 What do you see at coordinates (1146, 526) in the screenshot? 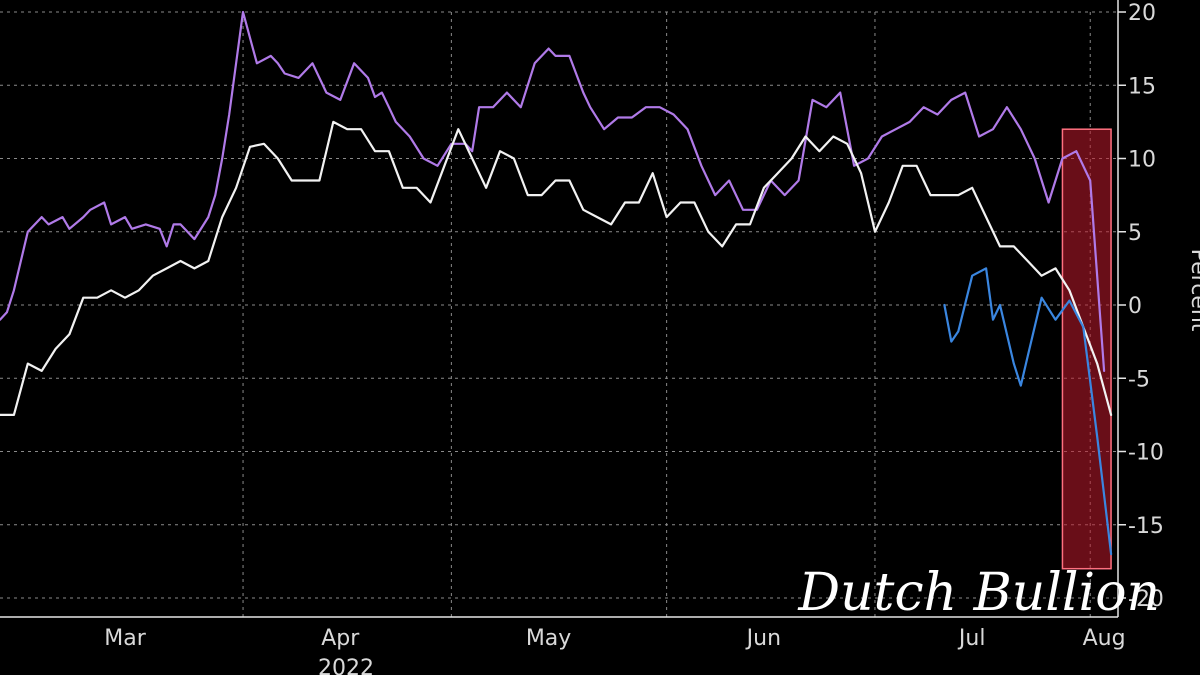
I see `y-tick-label: -15` at bounding box center [1146, 526].